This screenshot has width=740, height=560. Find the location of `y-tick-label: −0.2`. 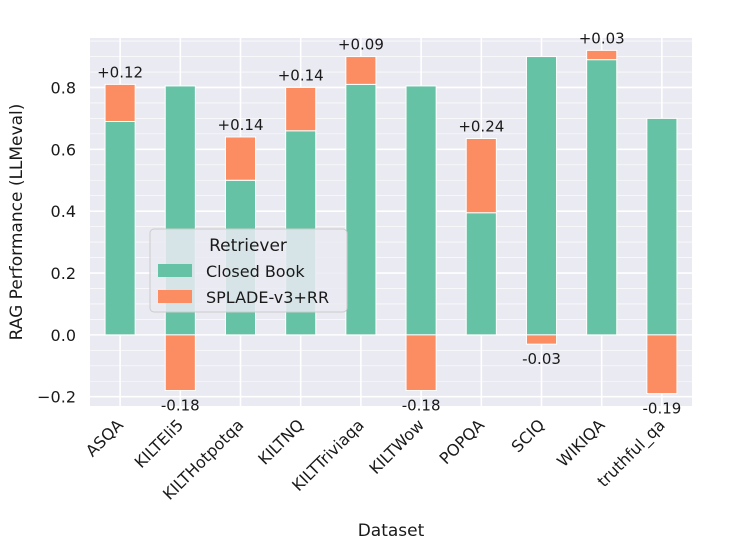

y-tick-label: −0.2 is located at coordinates (56, 397).